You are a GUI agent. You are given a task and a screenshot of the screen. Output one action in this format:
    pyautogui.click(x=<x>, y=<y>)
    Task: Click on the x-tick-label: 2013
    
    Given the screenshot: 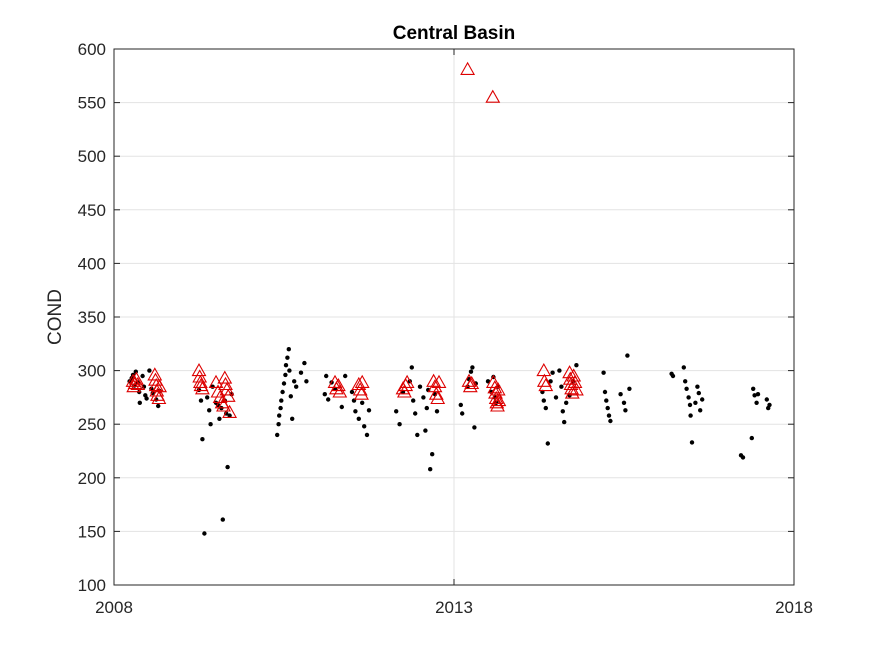 What is the action you would take?
    pyautogui.click(x=454, y=607)
    